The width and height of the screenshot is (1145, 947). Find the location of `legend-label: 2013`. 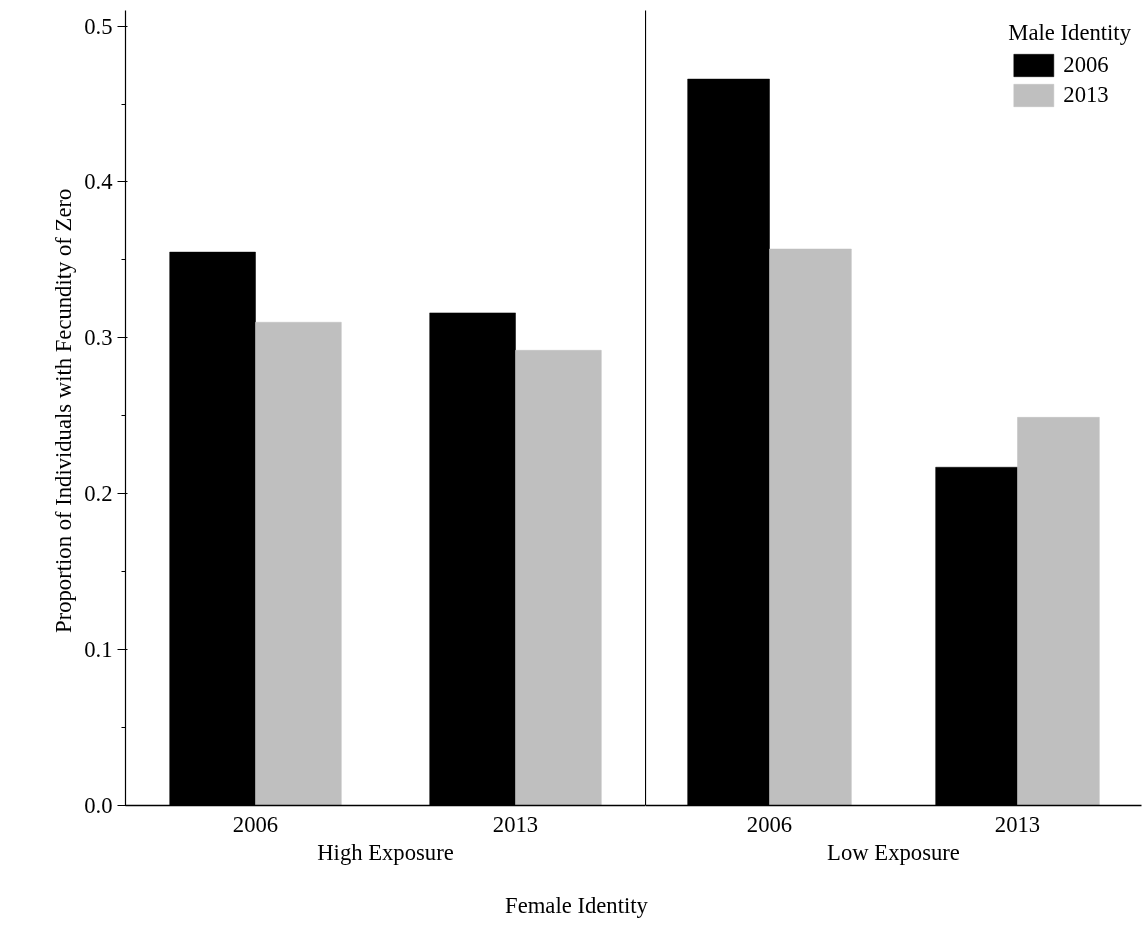

legend-label: 2013 is located at coordinates (1086, 95).